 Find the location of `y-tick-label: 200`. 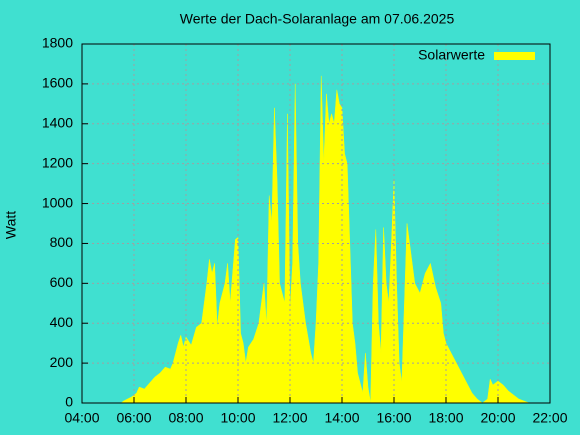

y-tick-label: 200 is located at coordinates (62, 362).